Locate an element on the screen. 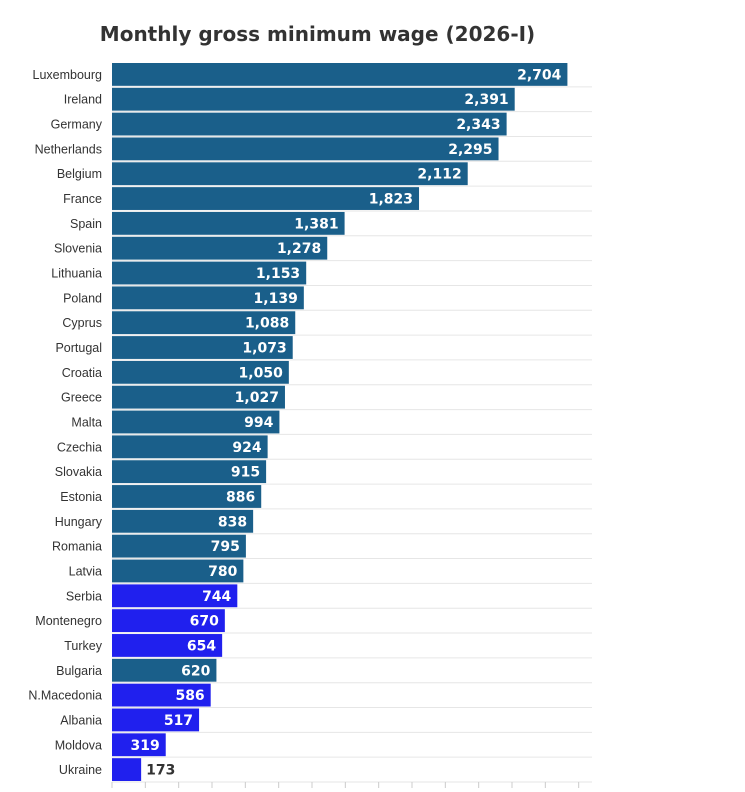 The width and height of the screenshot is (745, 792). value-label: 2,343 is located at coordinates (478, 125).